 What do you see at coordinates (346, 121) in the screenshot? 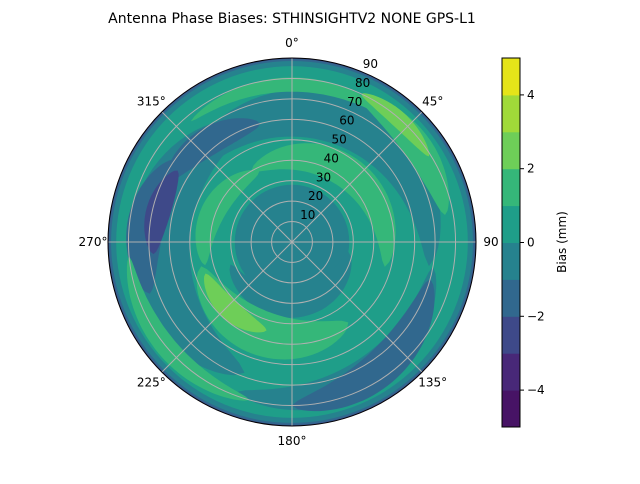
I see `radial-tick-label: 60` at bounding box center [346, 121].